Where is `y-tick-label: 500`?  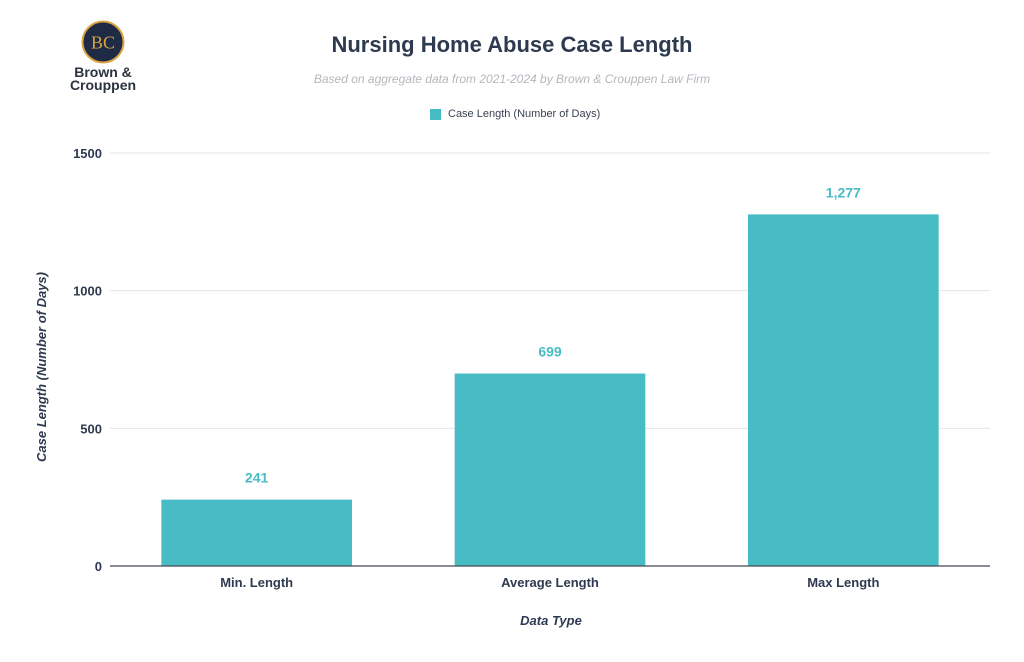
y-tick-label: 500 is located at coordinates (91, 428).